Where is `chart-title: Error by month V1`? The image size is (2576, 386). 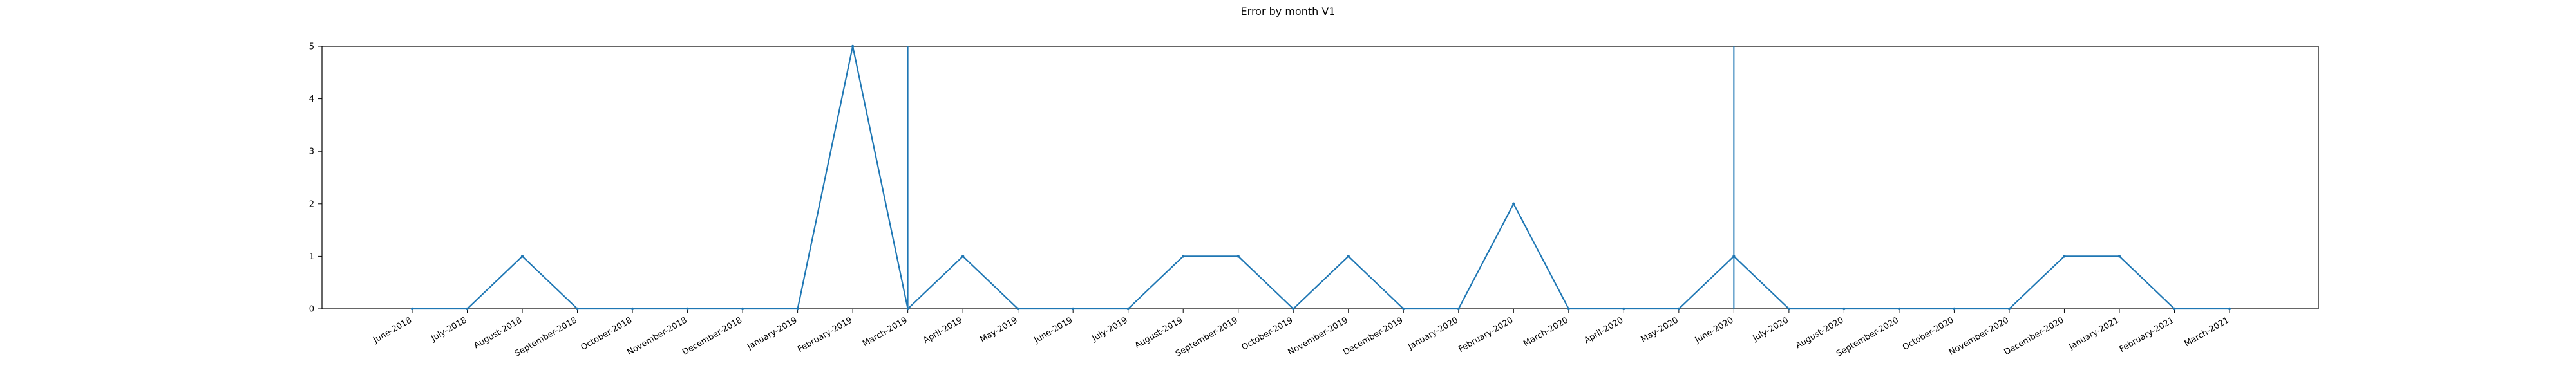 chart-title: Error by month V1 is located at coordinates (1288, 11).